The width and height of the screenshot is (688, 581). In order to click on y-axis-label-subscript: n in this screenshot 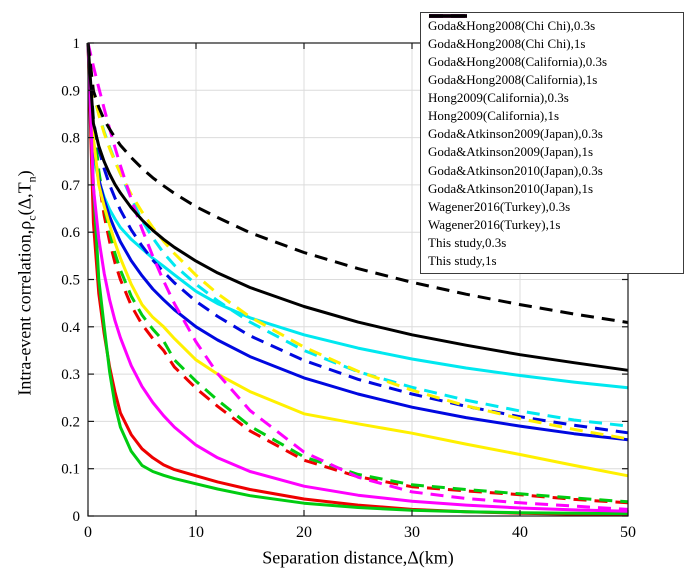, I will do `click(31, 179)`.